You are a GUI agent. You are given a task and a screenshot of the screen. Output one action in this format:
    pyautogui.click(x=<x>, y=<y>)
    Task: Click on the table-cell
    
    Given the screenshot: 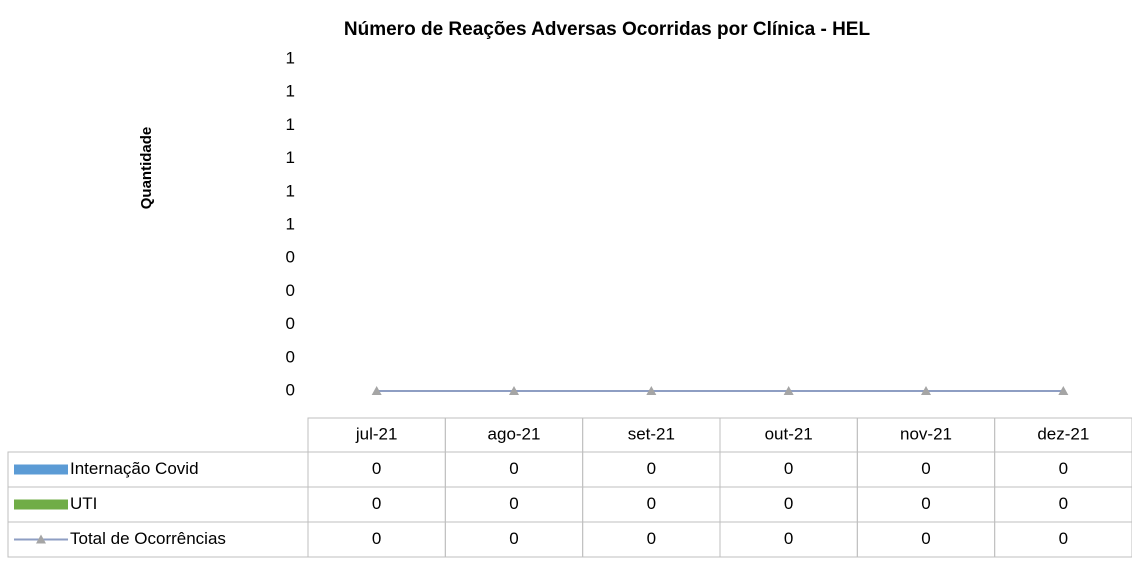 What is the action you would take?
    pyautogui.click(x=1063, y=539)
    